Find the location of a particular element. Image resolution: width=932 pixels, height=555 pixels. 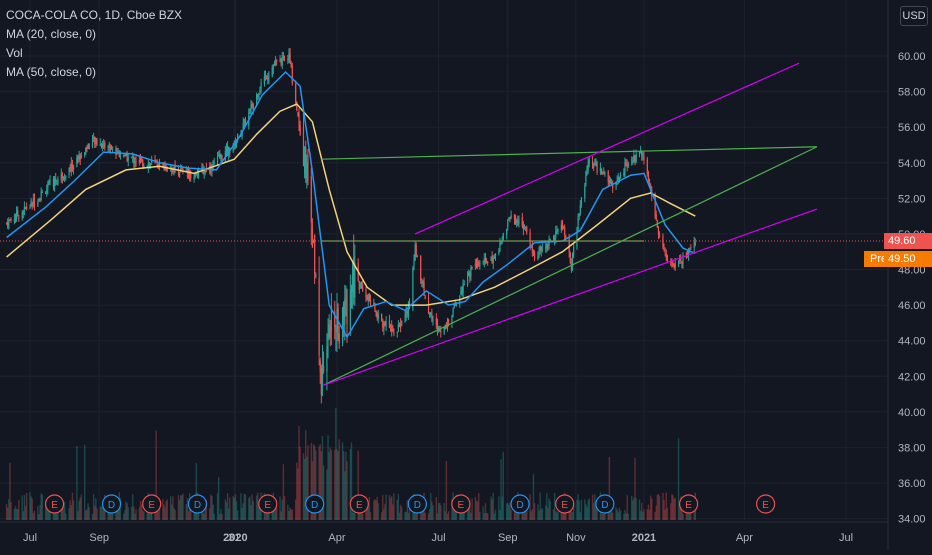

trendline is located at coordinates (607, 148).